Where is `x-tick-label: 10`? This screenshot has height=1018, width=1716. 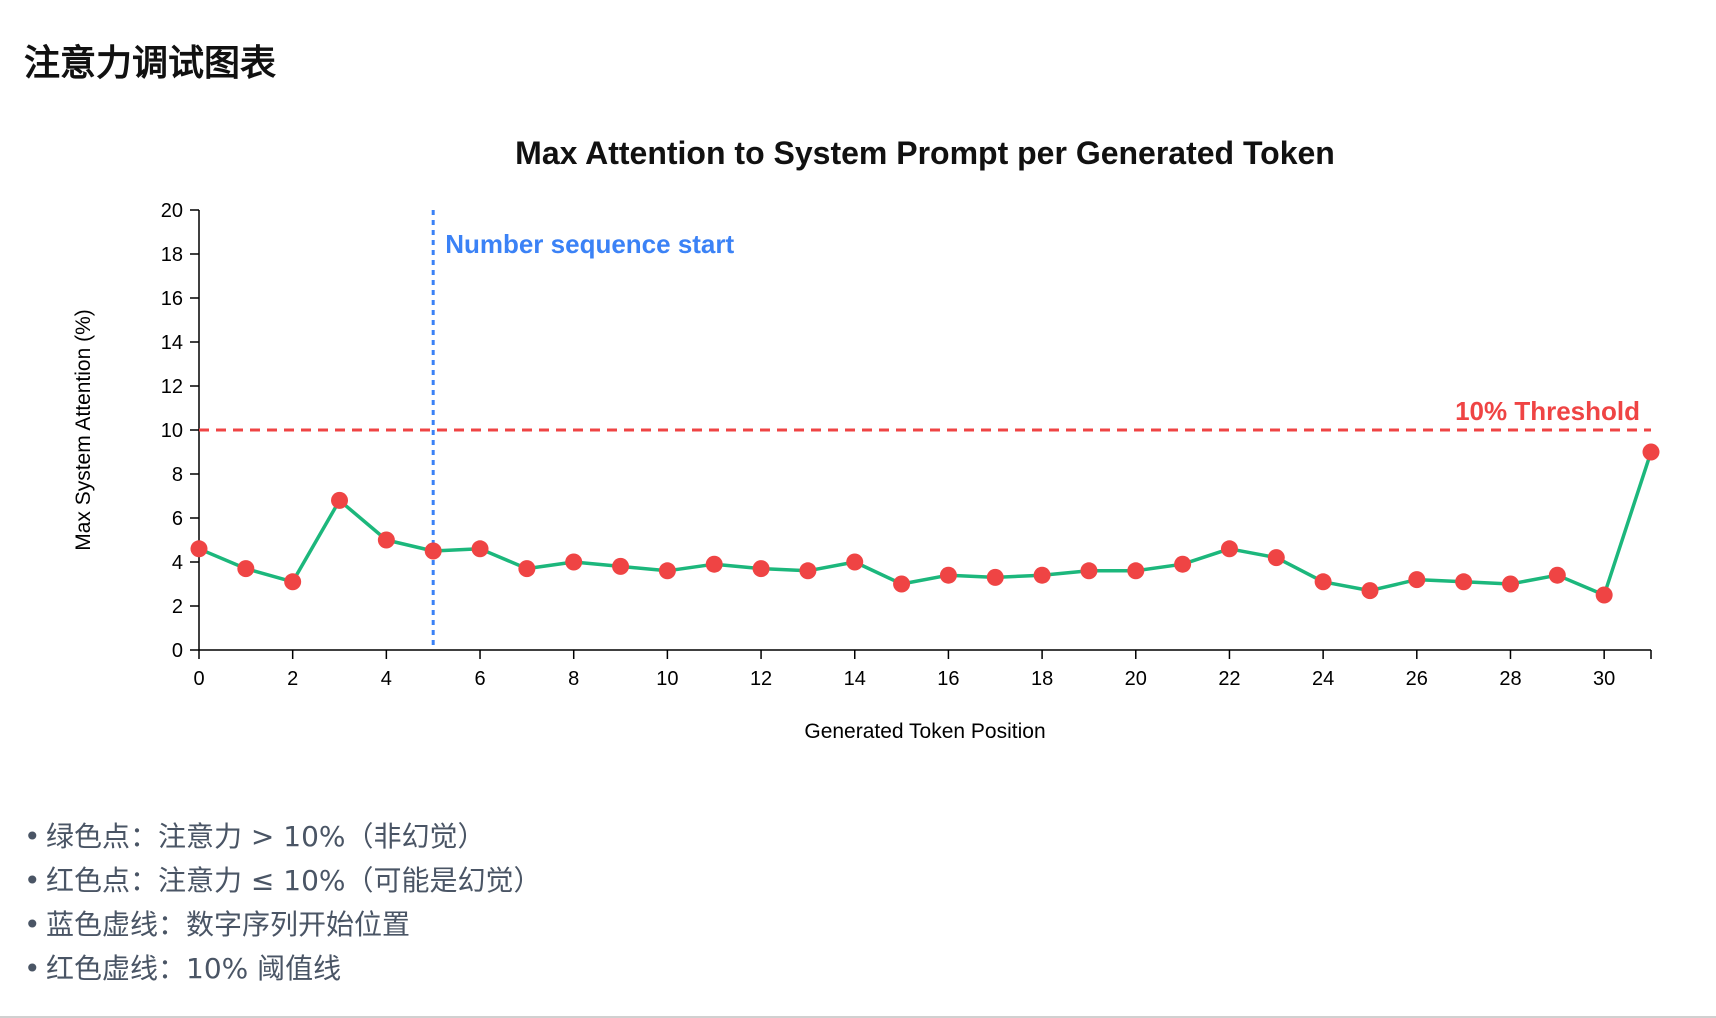
x-tick-label: 10 is located at coordinates (667, 679).